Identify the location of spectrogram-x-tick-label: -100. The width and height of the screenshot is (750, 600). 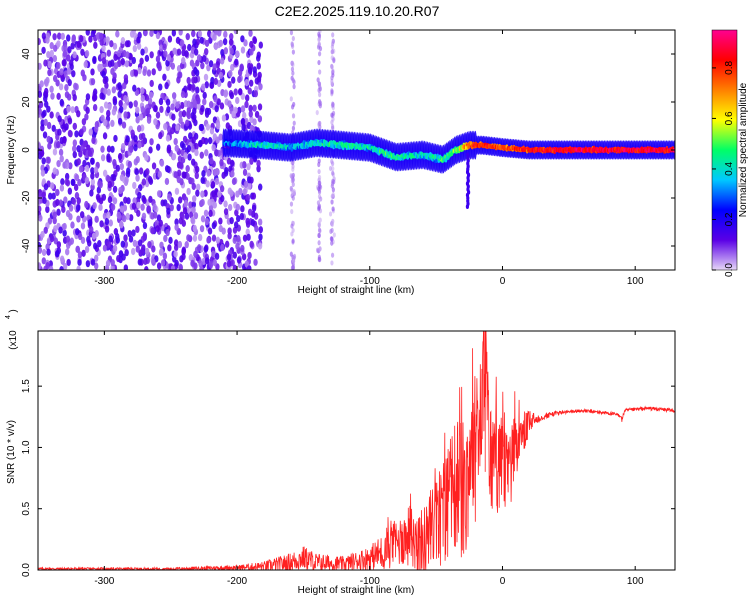
(370, 281).